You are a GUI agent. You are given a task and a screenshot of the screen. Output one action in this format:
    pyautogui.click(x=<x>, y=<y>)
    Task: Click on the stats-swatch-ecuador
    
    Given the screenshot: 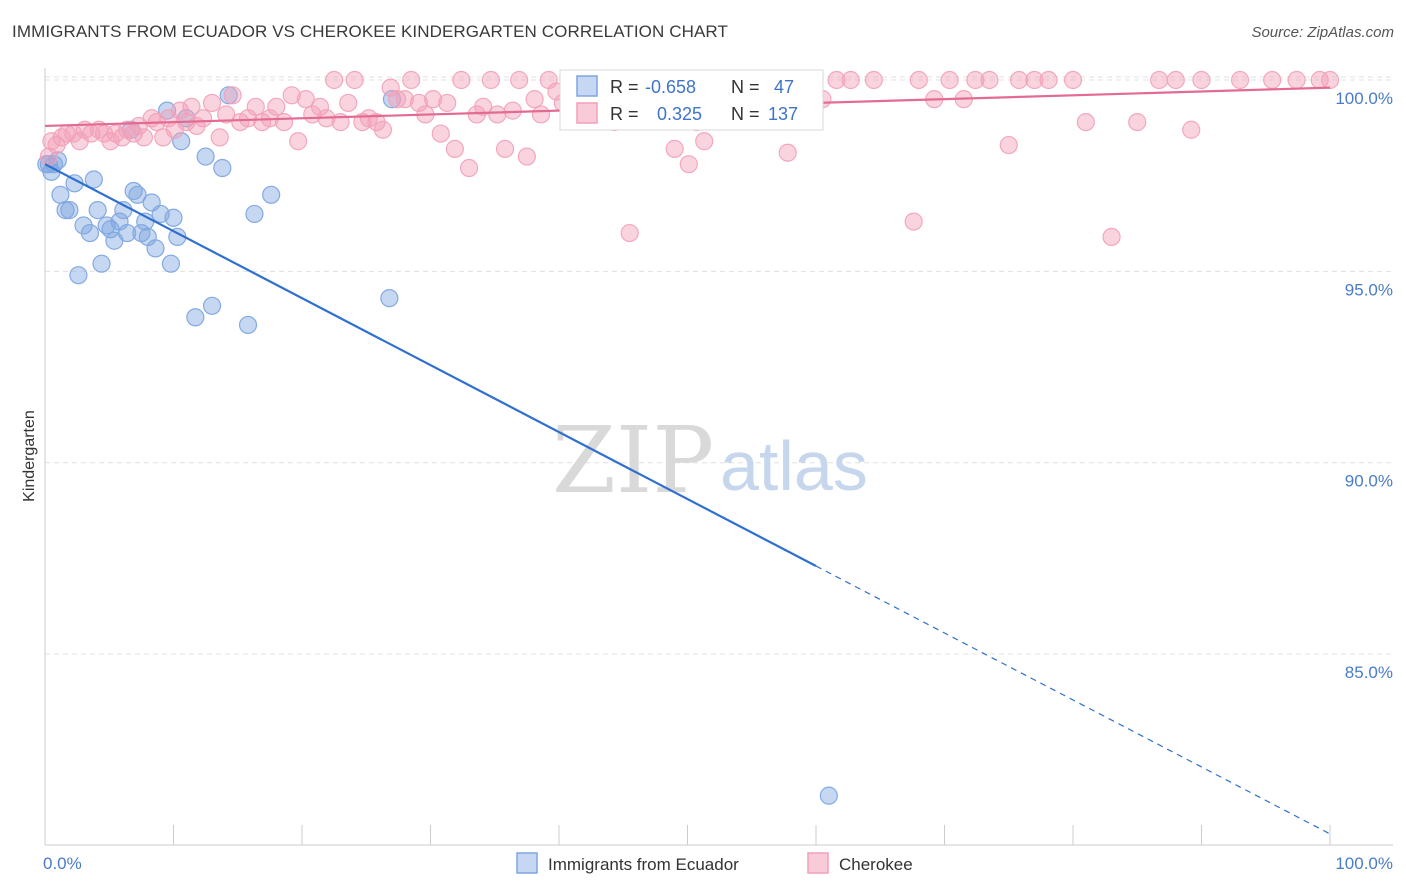 What is the action you would take?
    pyautogui.click(x=587, y=86)
    